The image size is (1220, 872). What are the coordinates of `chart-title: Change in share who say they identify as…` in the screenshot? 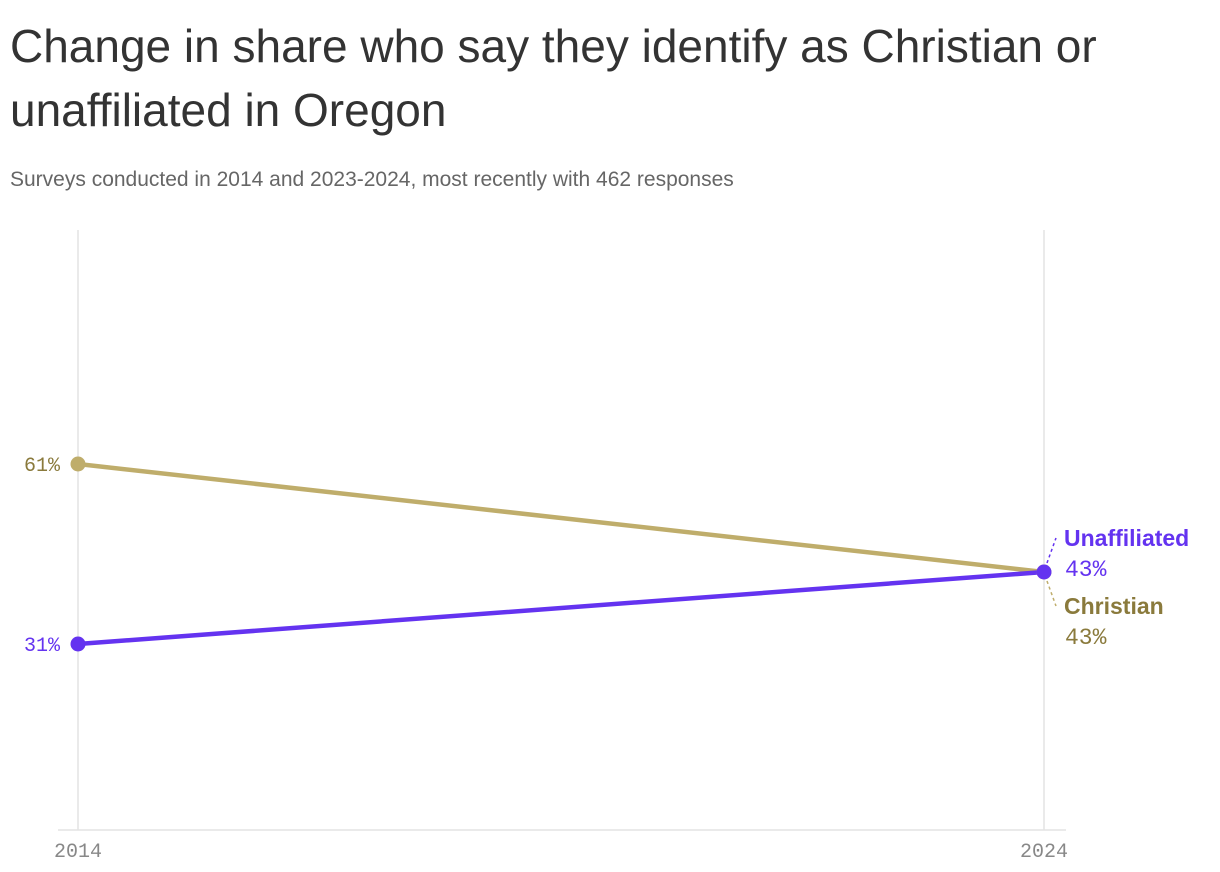 It's located at (553, 78).